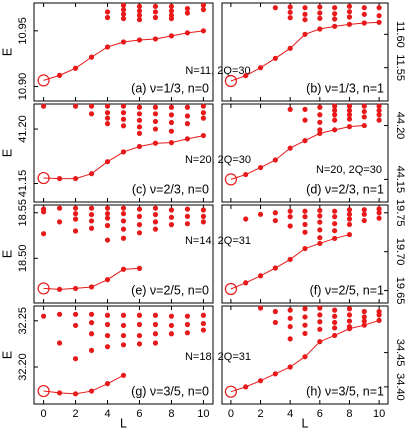  I want to click on annotation: N=20, 2Q=30, so click(218, 160).